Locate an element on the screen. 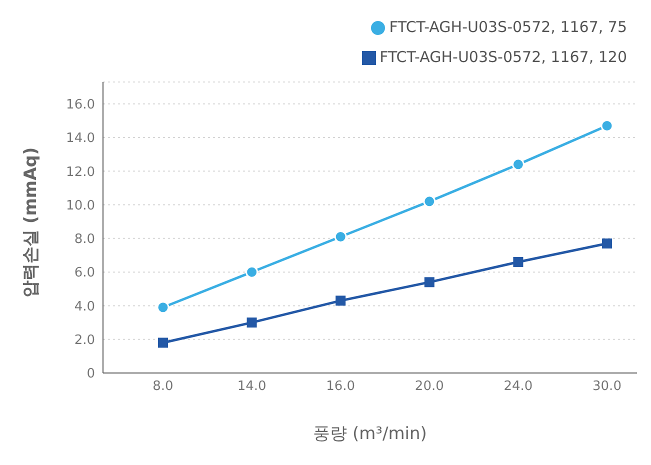 This screenshot has width=651, height=465. y-tick-label: 8.0 is located at coordinates (84, 240).